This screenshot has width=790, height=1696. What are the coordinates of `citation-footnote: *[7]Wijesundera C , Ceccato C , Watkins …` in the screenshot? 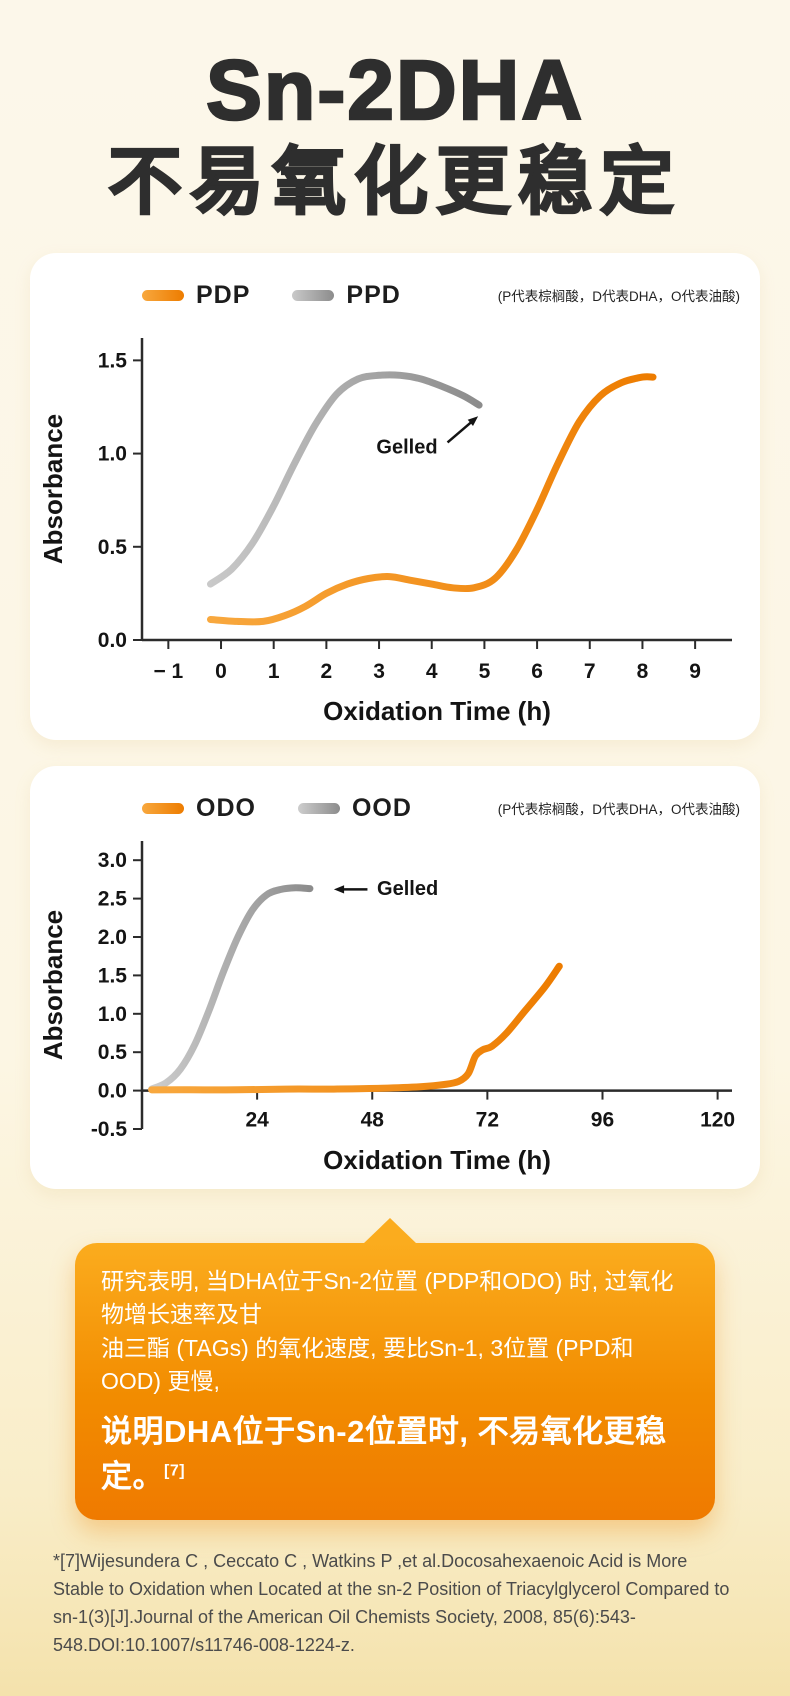 It's located at (391, 1603).